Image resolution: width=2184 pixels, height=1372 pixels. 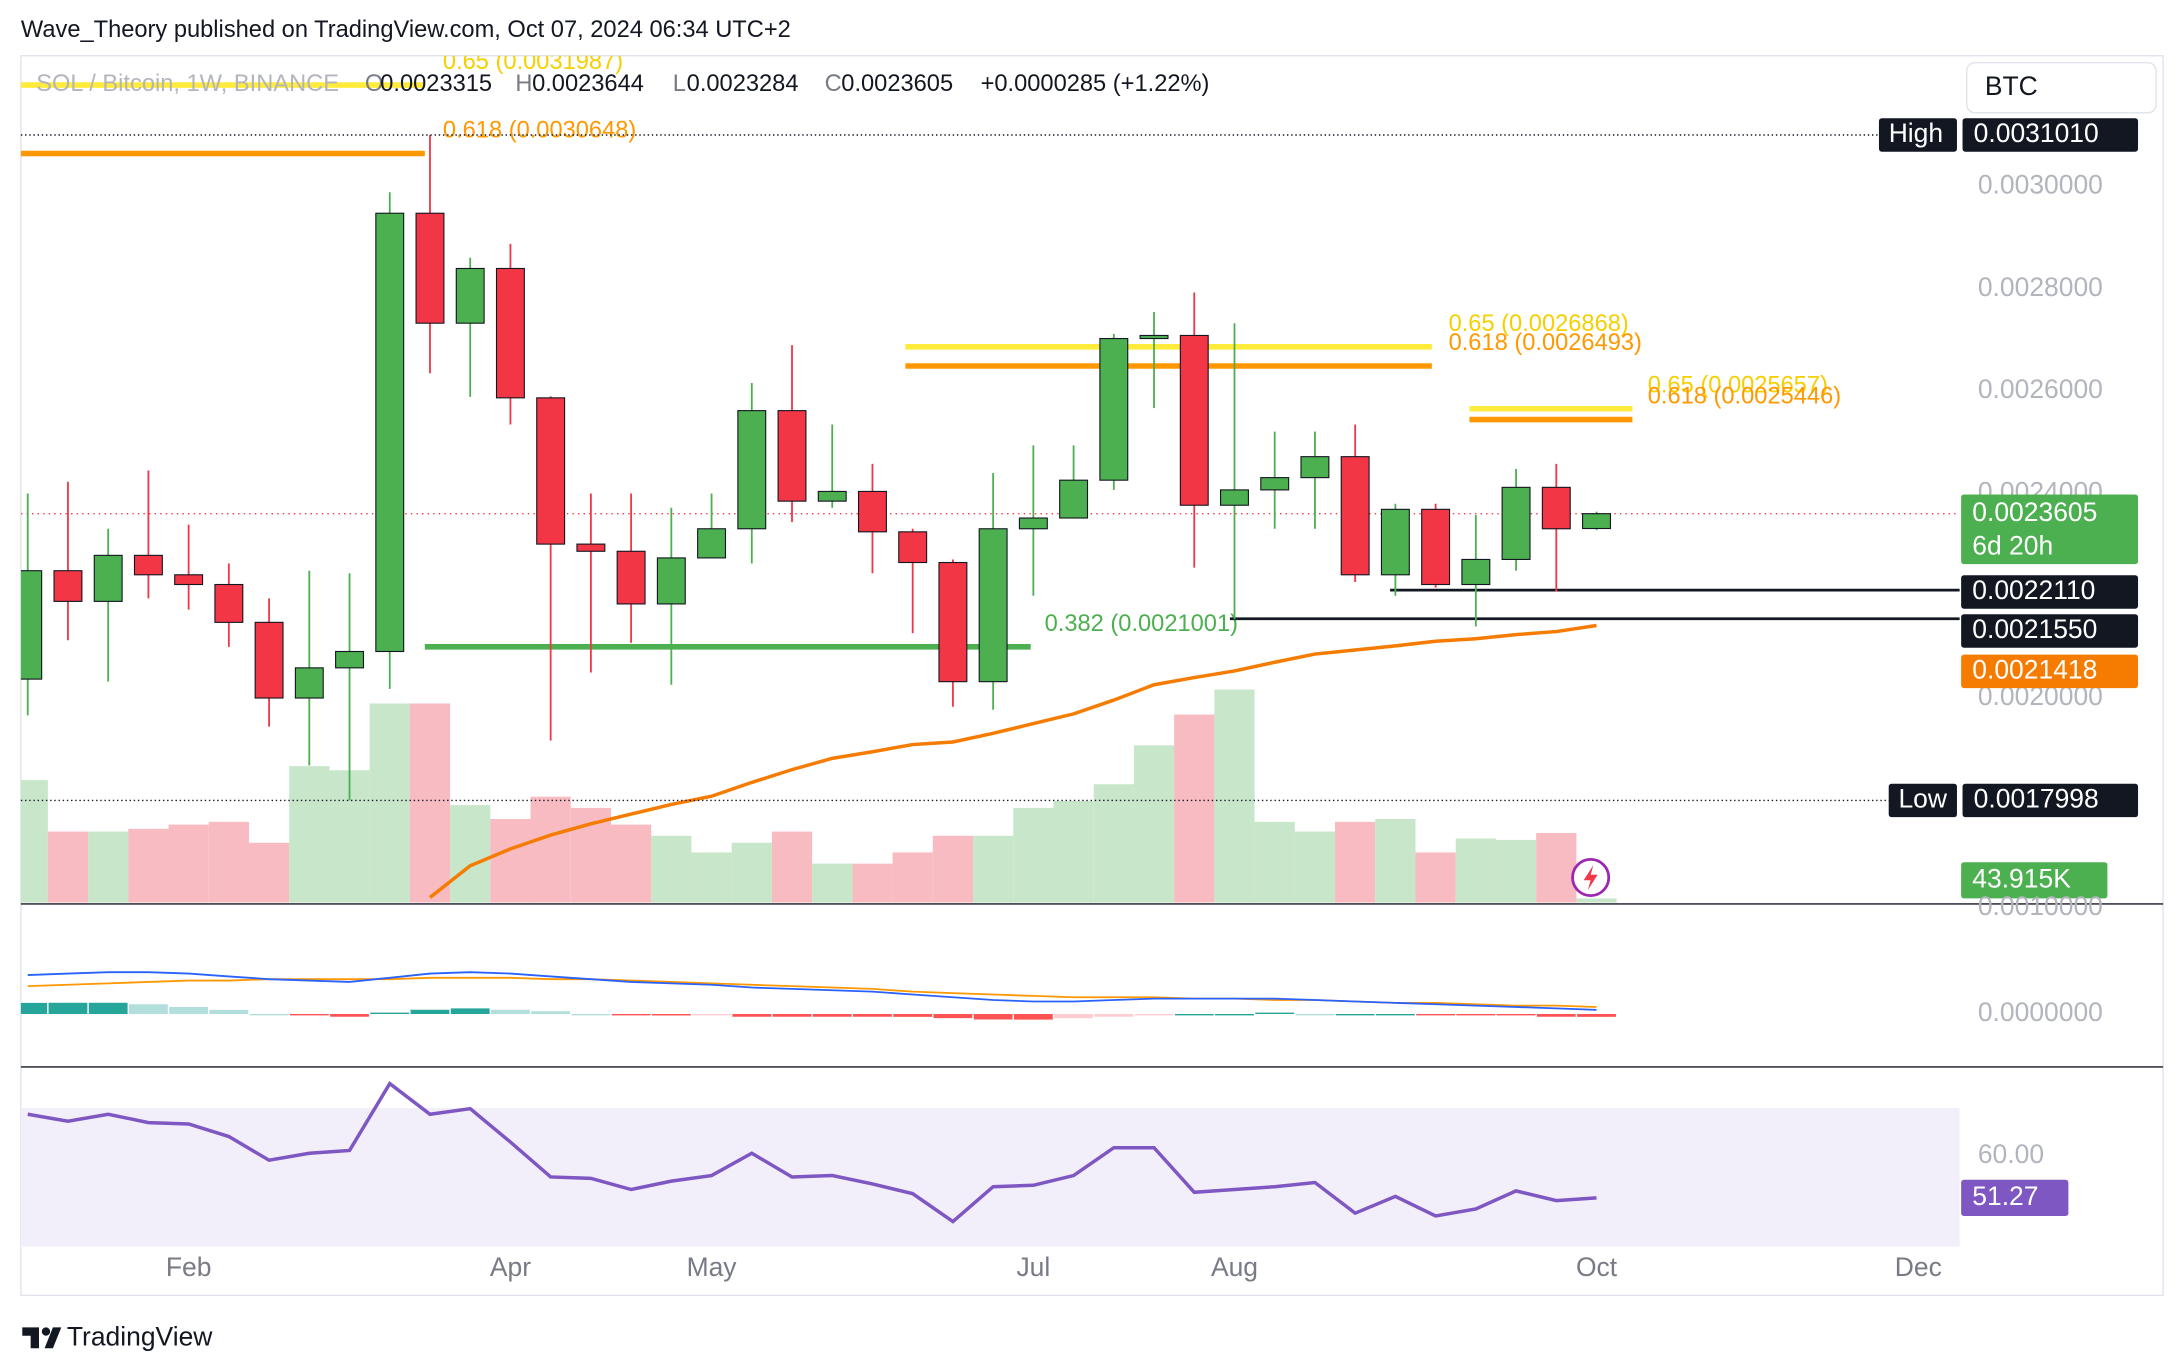 I want to click on fib-label: 0.618 (0.0025446), so click(x=1744, y=396).